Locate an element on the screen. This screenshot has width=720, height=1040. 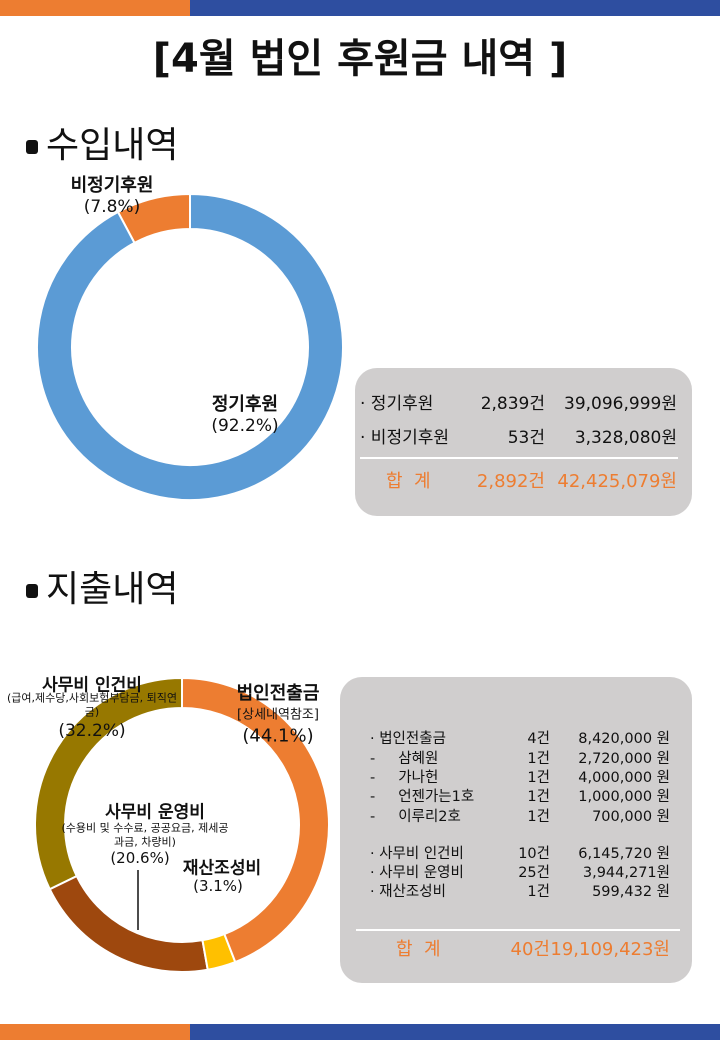
table-cell: - 언젠가는1호 is located at coordinates (422, 797).